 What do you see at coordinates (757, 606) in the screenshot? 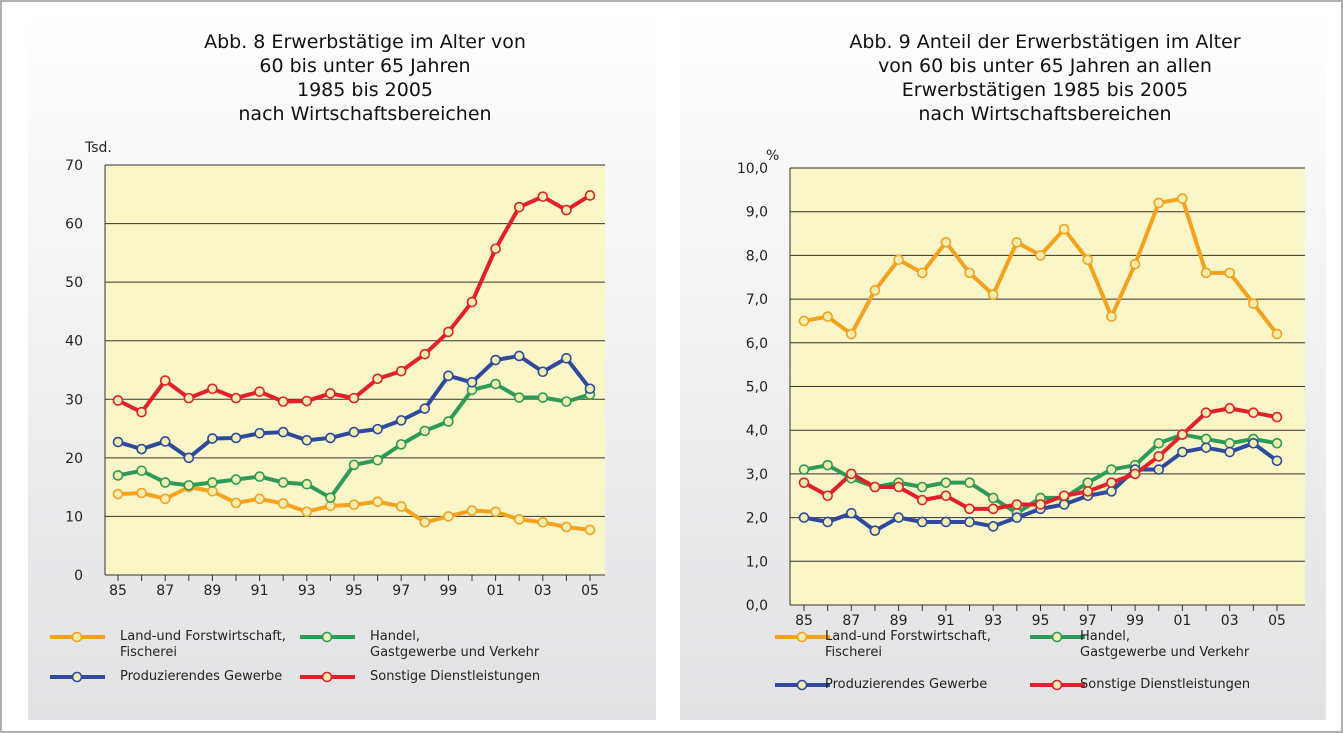
I see `y-tick-label: 0,0` at bounding box center [757, 606].